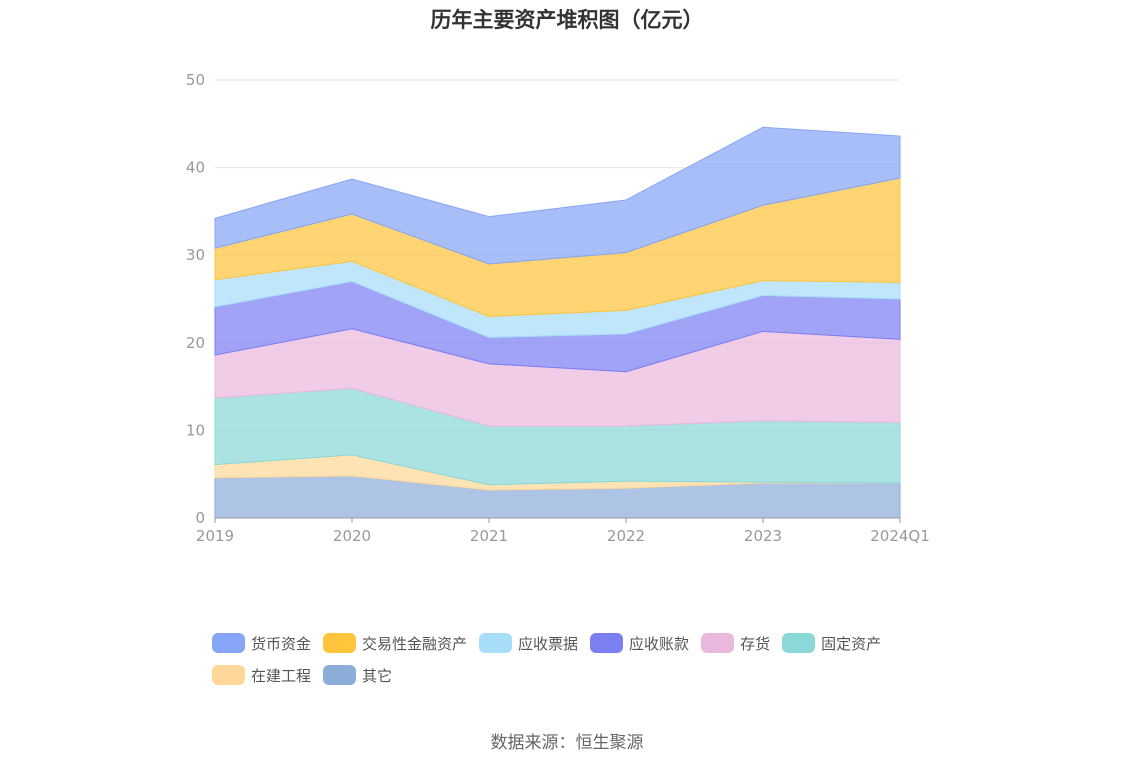  I want to click on legend-item: 应收票据, so click(528, 643).